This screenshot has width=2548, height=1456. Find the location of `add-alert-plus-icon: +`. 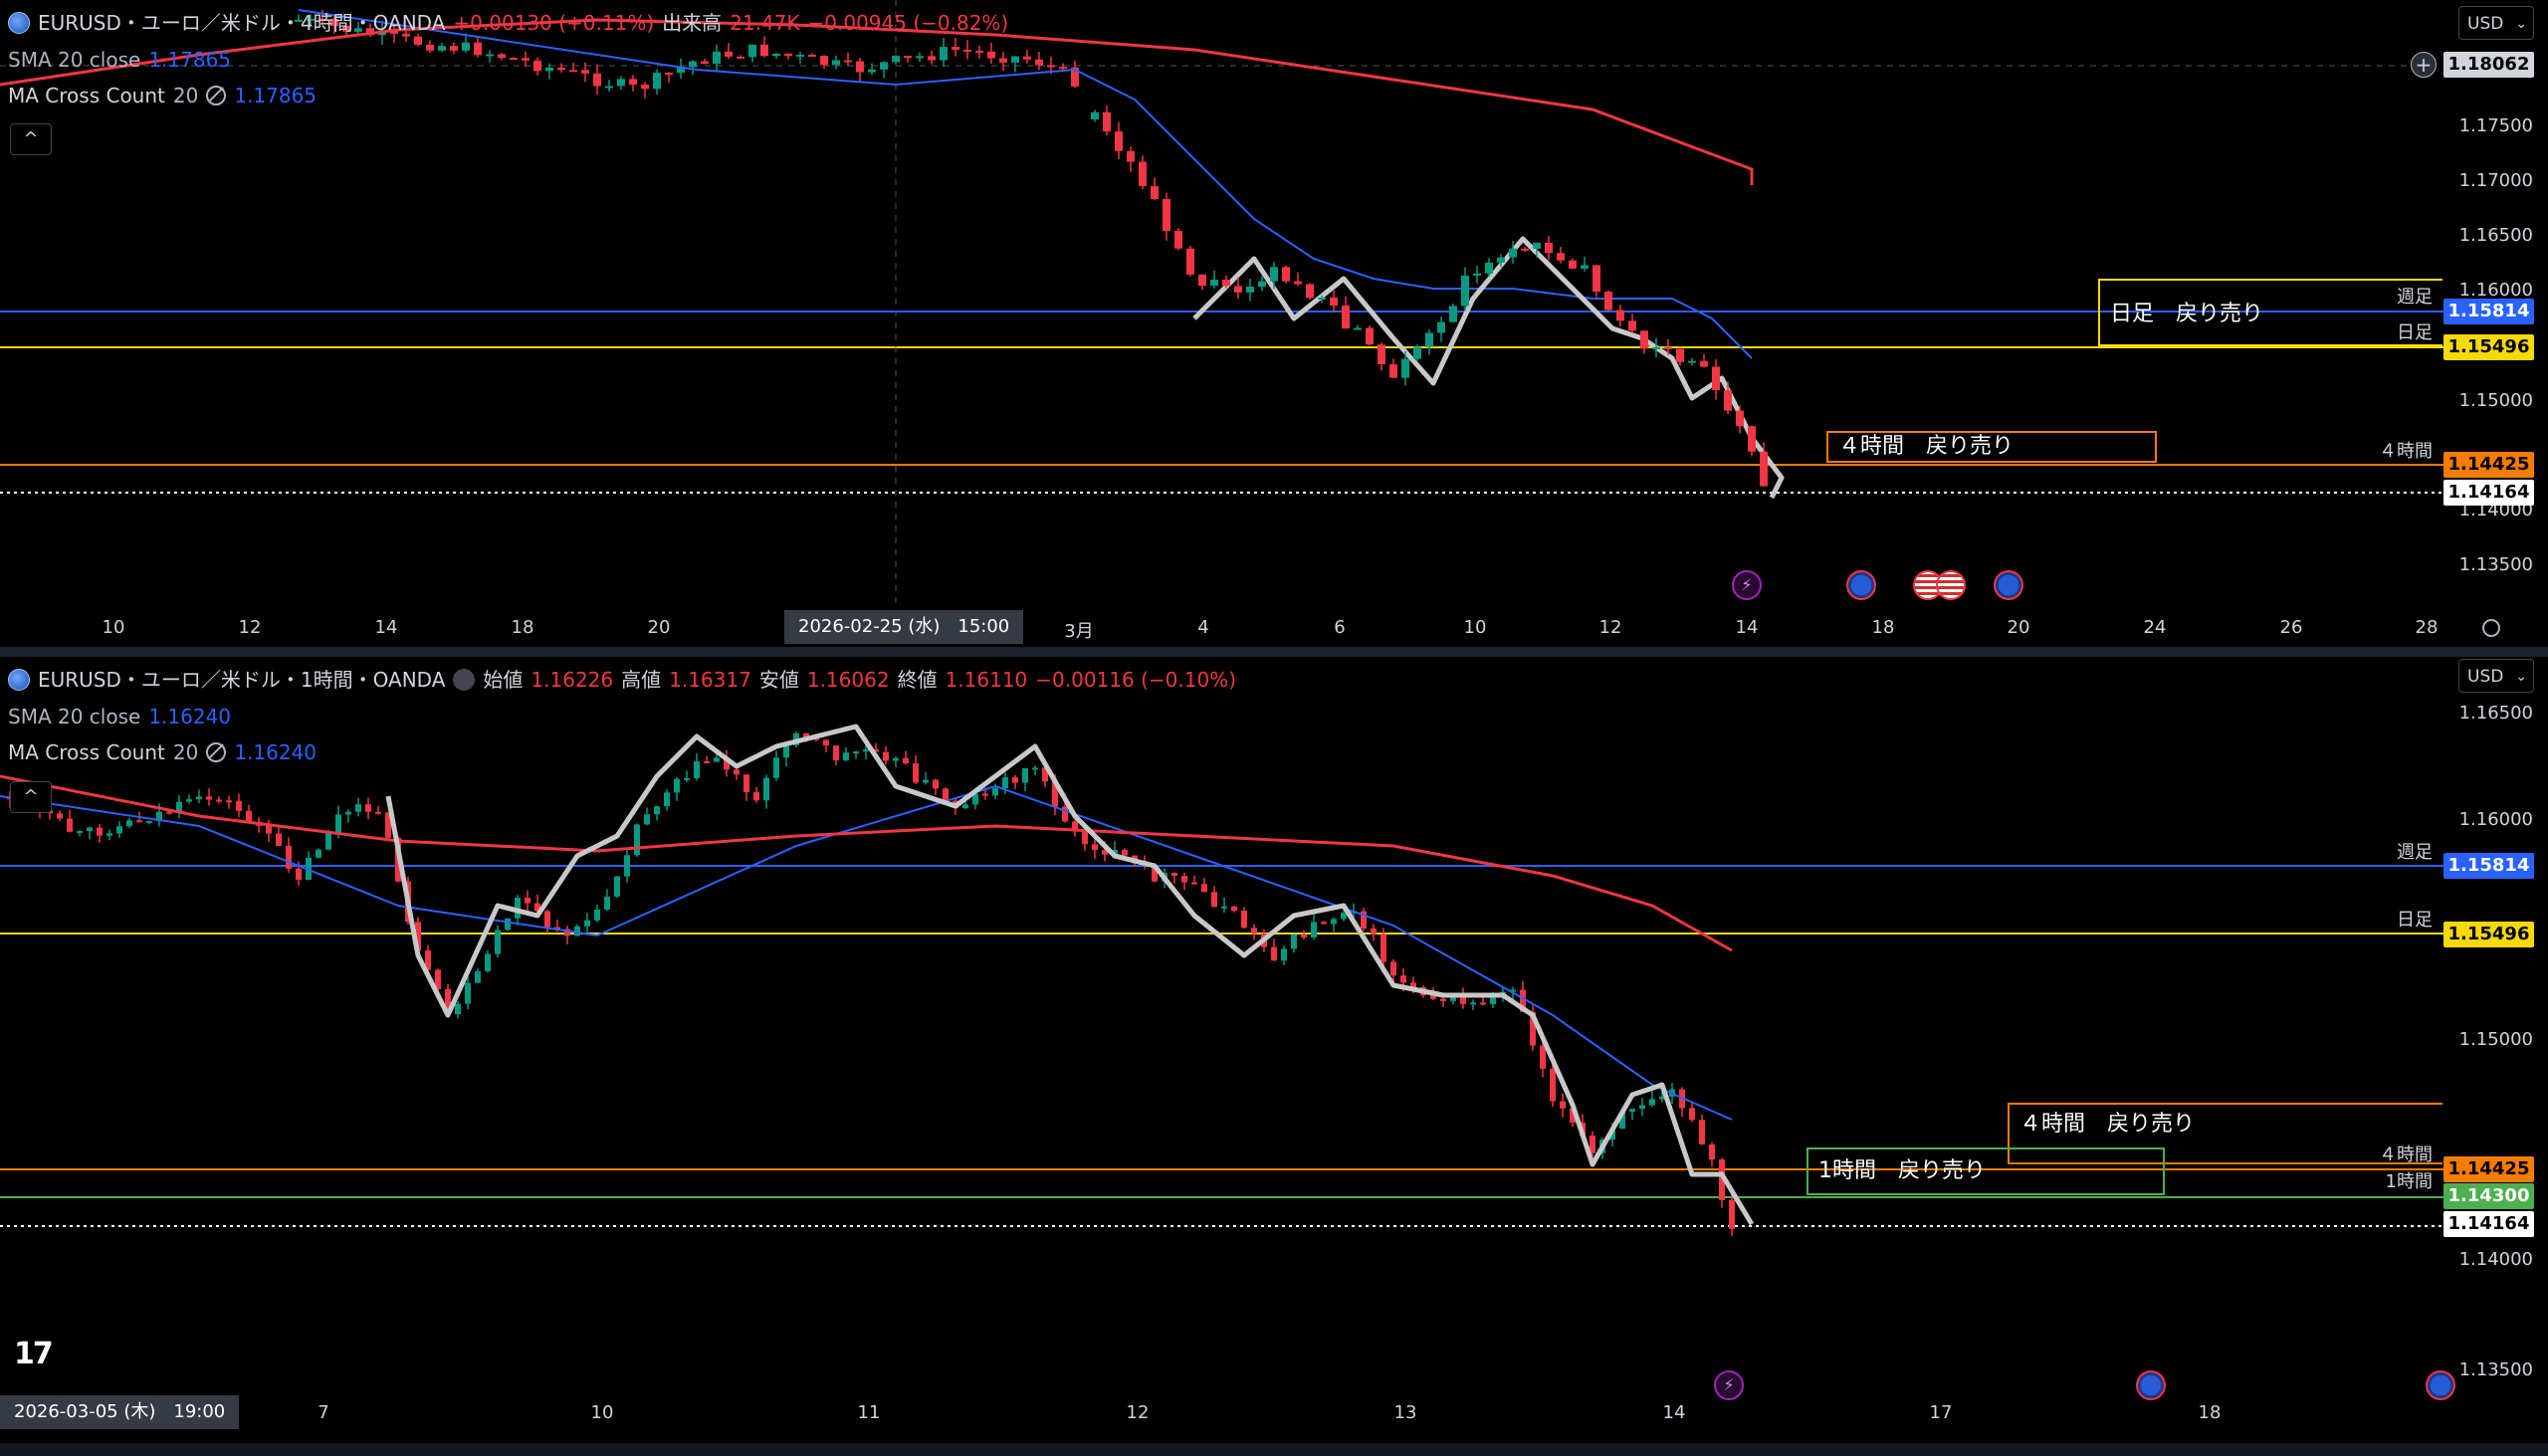

add-alert-plus-icon: + is located at coordinates (2424, 65).